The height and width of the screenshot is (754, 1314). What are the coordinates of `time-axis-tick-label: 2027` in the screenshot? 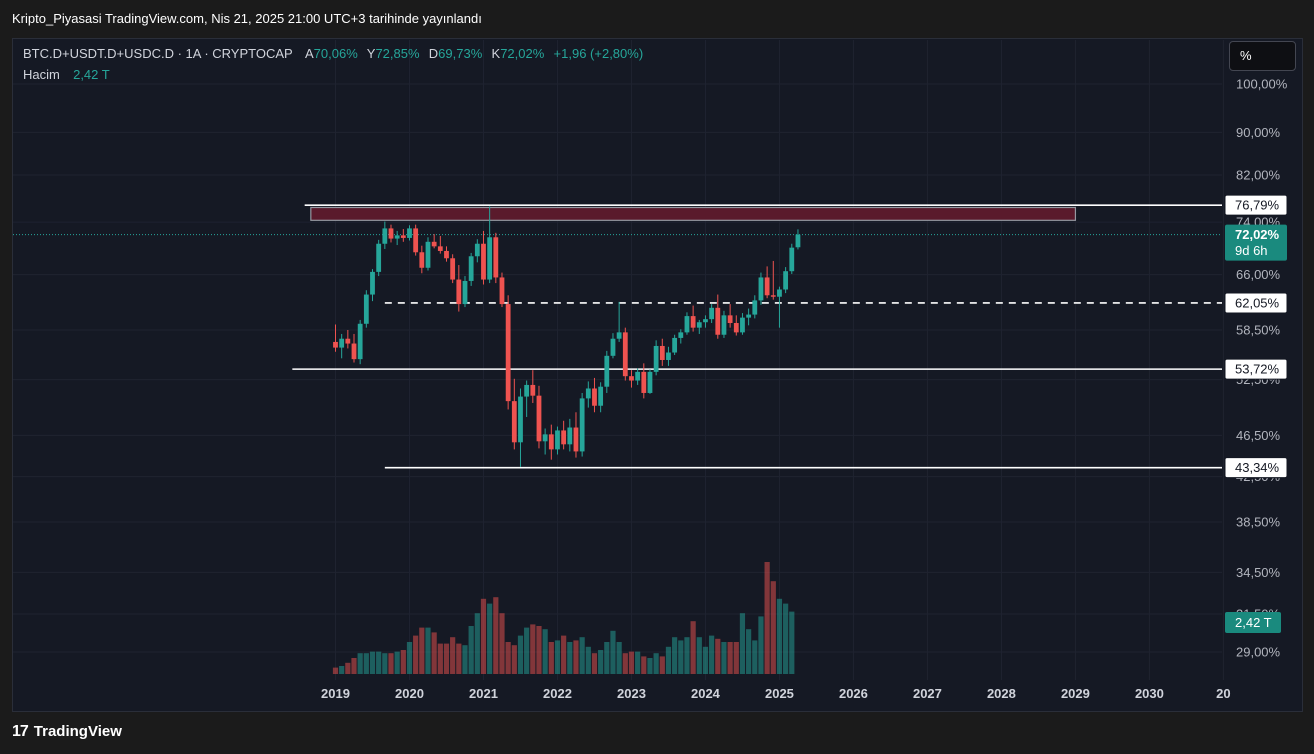 It's located at (927, 693).